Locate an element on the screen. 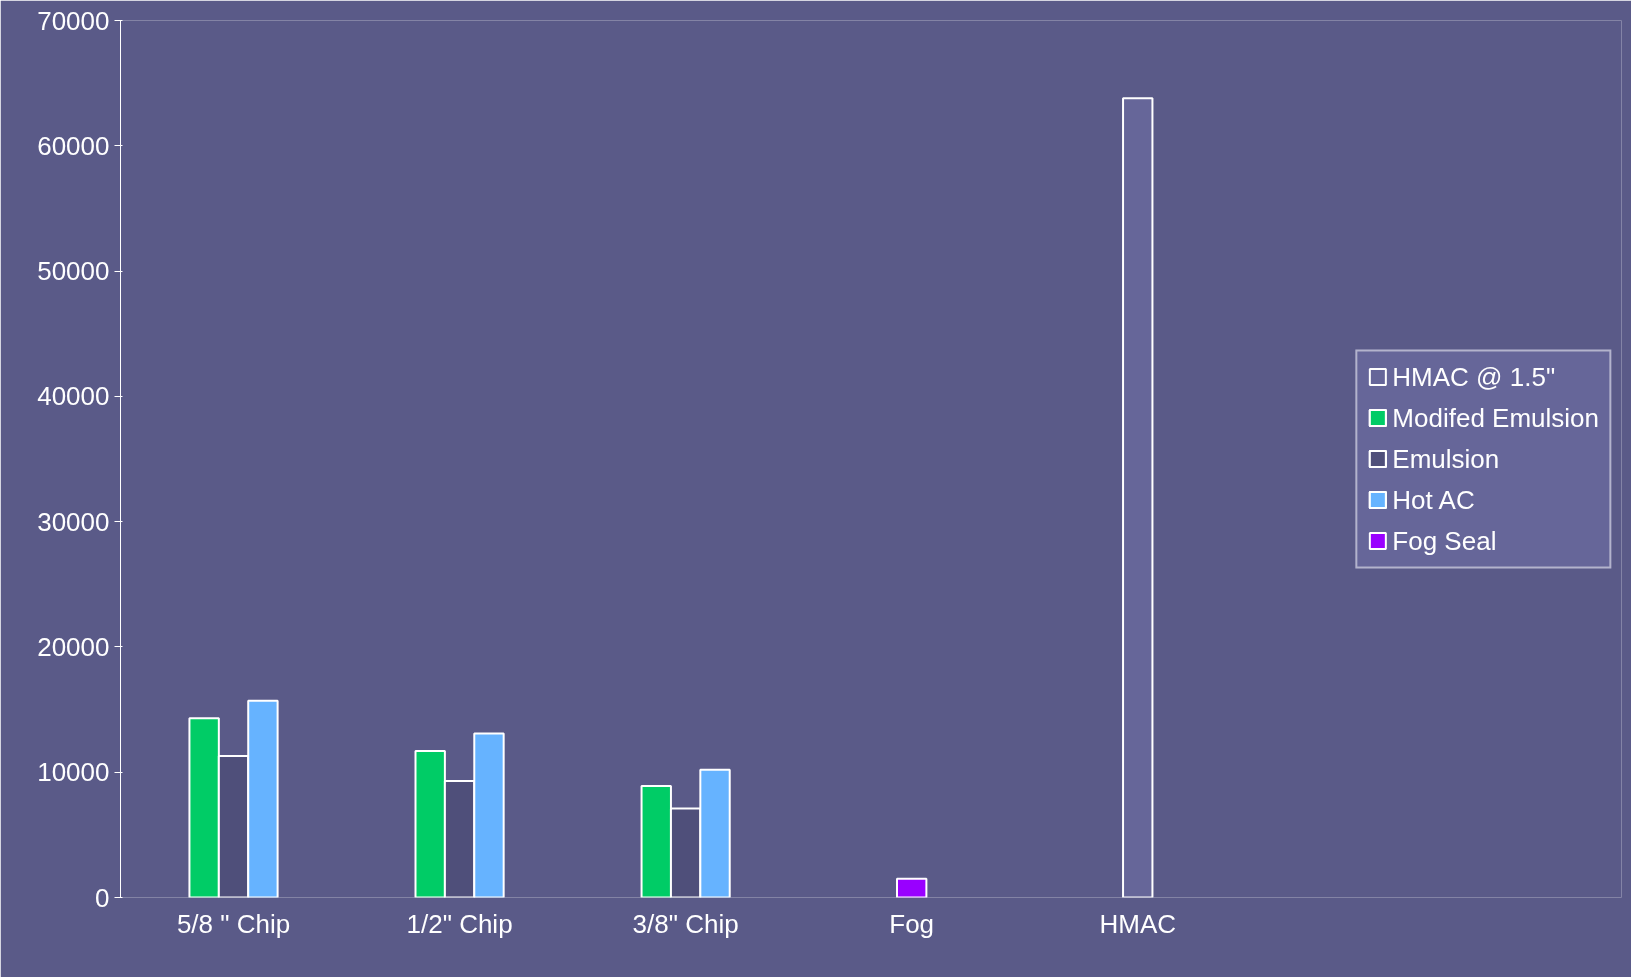 The image size is (1631, 977). x-tick-label: 3/8" Chip is located at coordinates (685, 923).